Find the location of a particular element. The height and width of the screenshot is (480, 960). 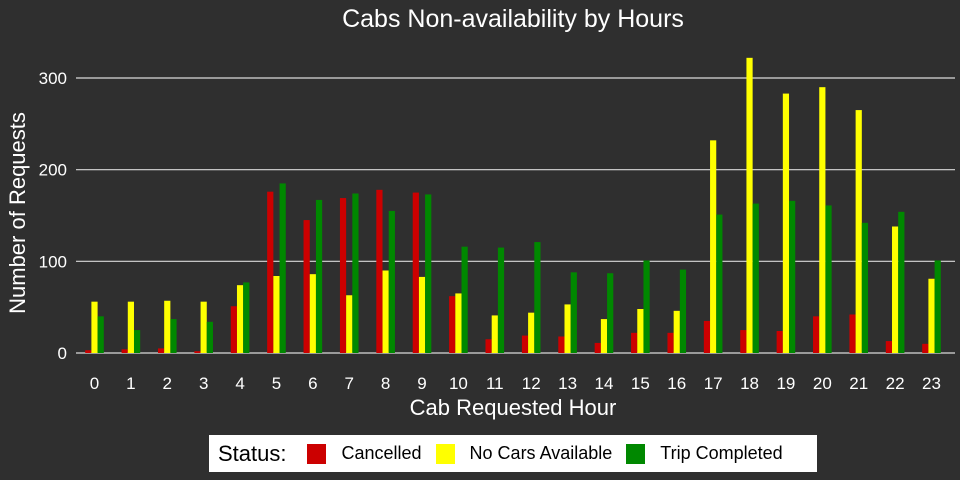

x-tick-label: 7 is located at coordinates (349, 383).